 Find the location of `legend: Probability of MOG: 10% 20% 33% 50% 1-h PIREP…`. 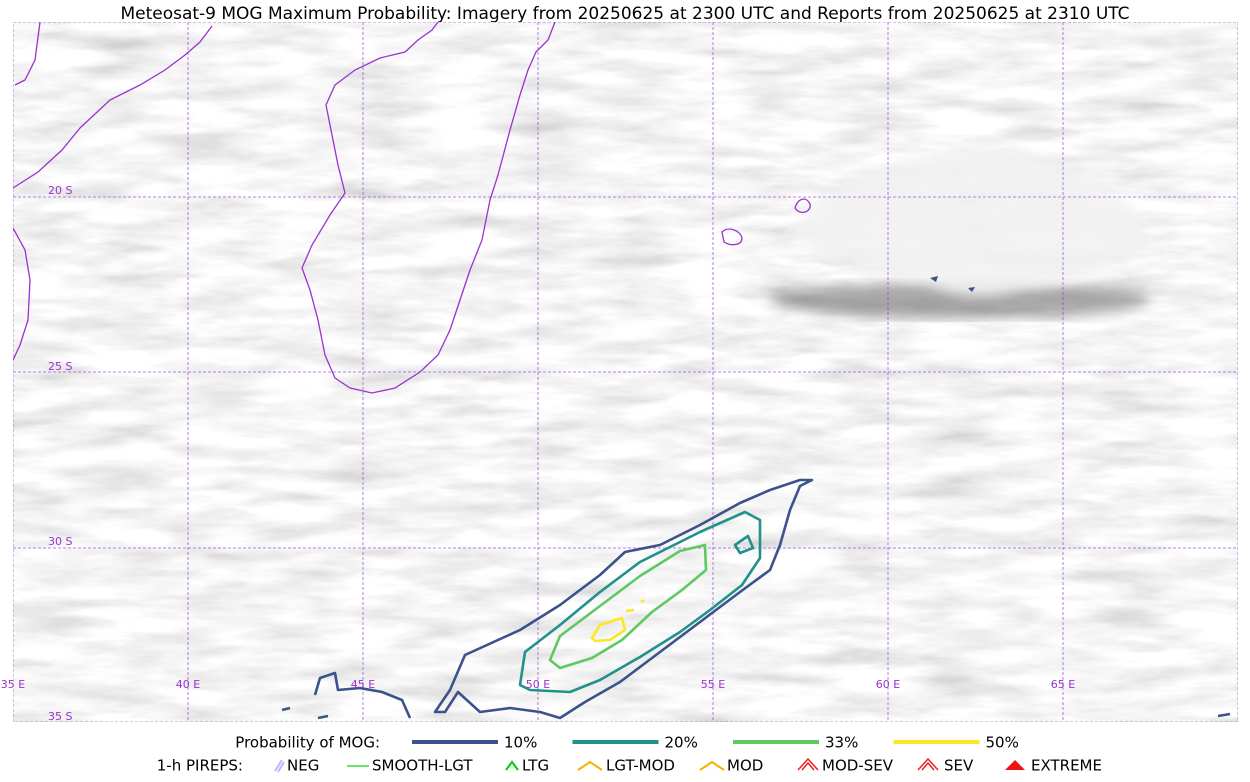

legend: Probability of MOG: 10% 20% 33% 50% 1-h PIREP… is located at coordinates (629, 754).